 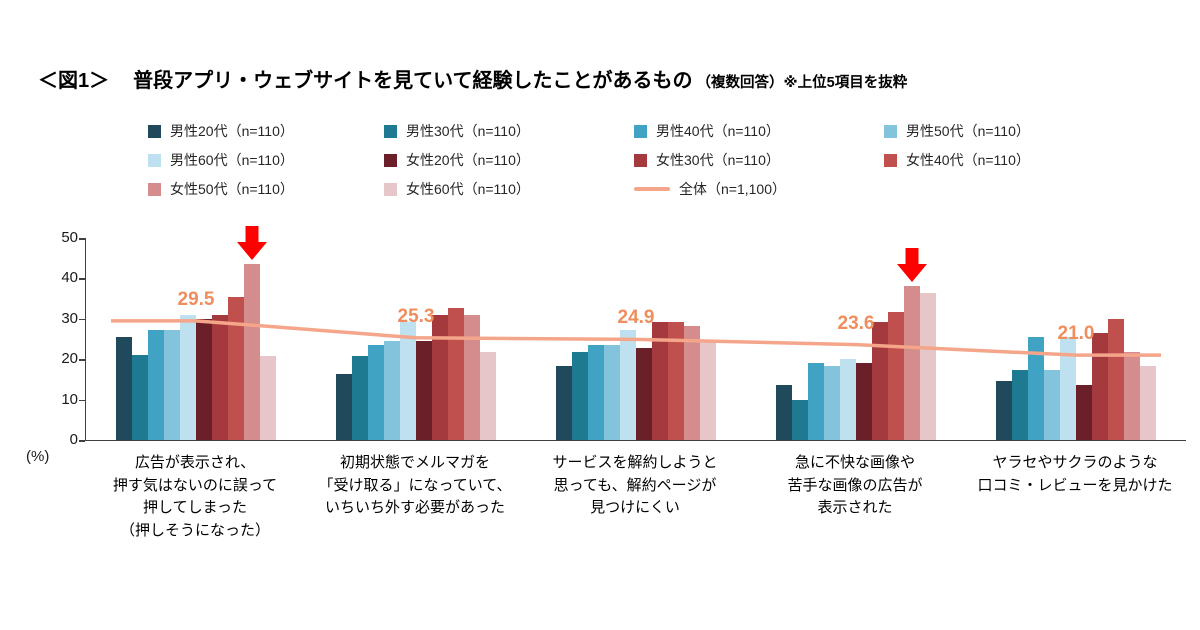 I want to click on legend-label: 男性50代（n=110）, so click(x=968, y=131).